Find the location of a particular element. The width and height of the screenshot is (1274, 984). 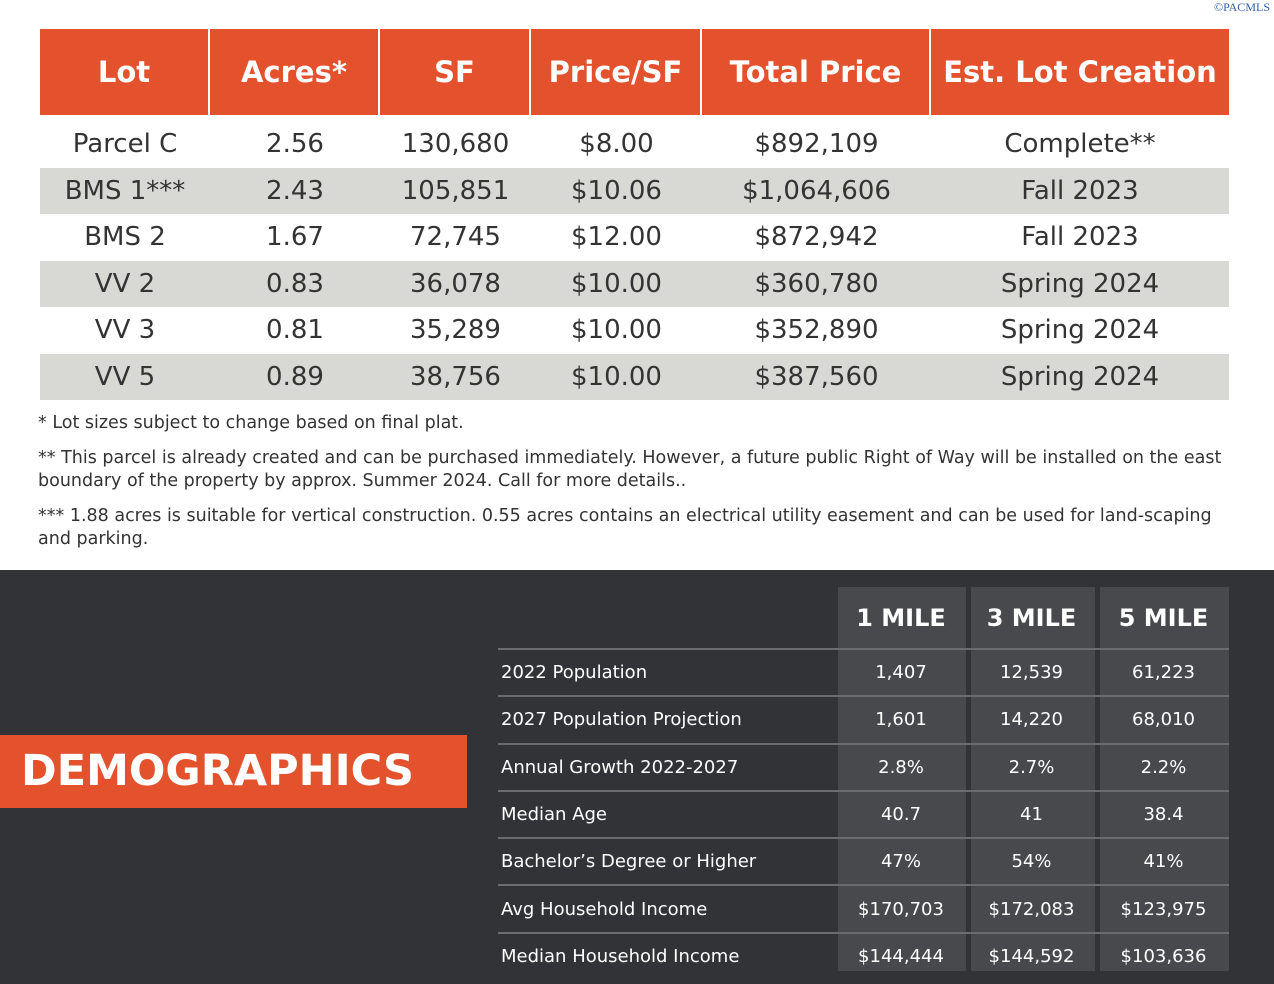

cell-lot: BMS 2 is located at coordinates (125, 237).